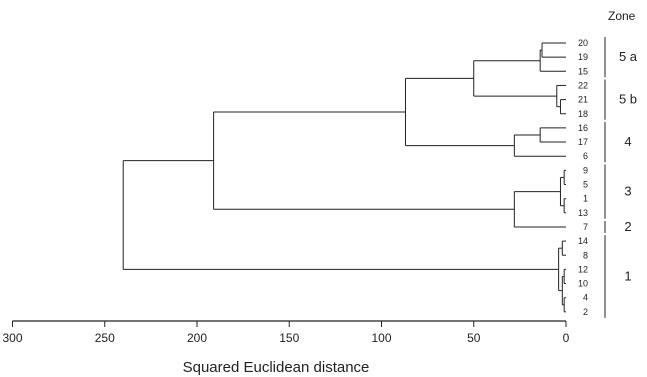 The height and width of the screenshot is (377, 647). What do you see at coordinates (585, 185) in the screenshot?
I see `leaf-label: 5` at bounding box center [585, 185].